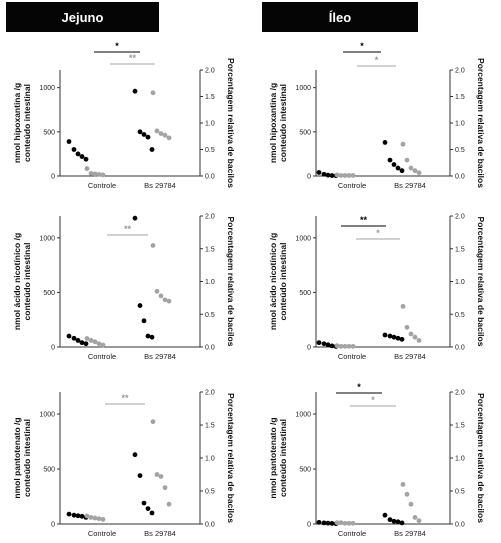  I want to click on significance-marker: *, so click(117, 46).